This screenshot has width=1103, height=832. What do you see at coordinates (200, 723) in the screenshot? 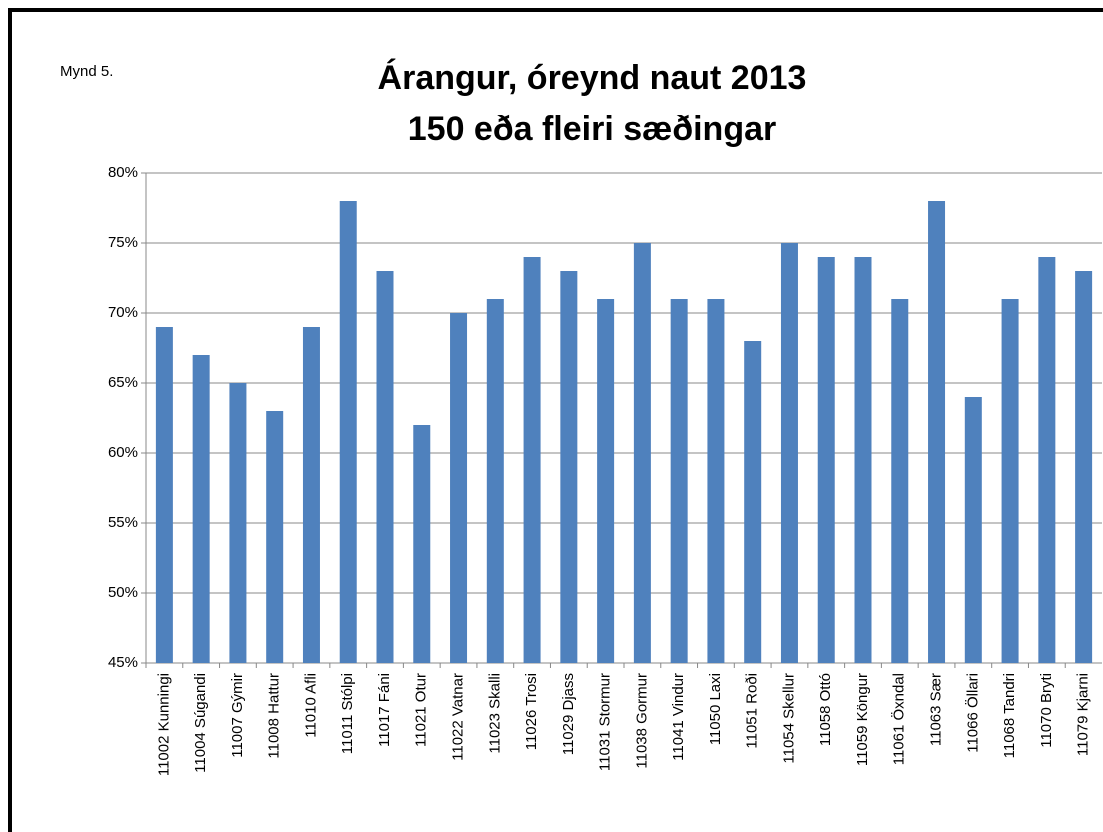
I see `x-tick-label: 11004 Súgandi` at bounding box center [200, 723].